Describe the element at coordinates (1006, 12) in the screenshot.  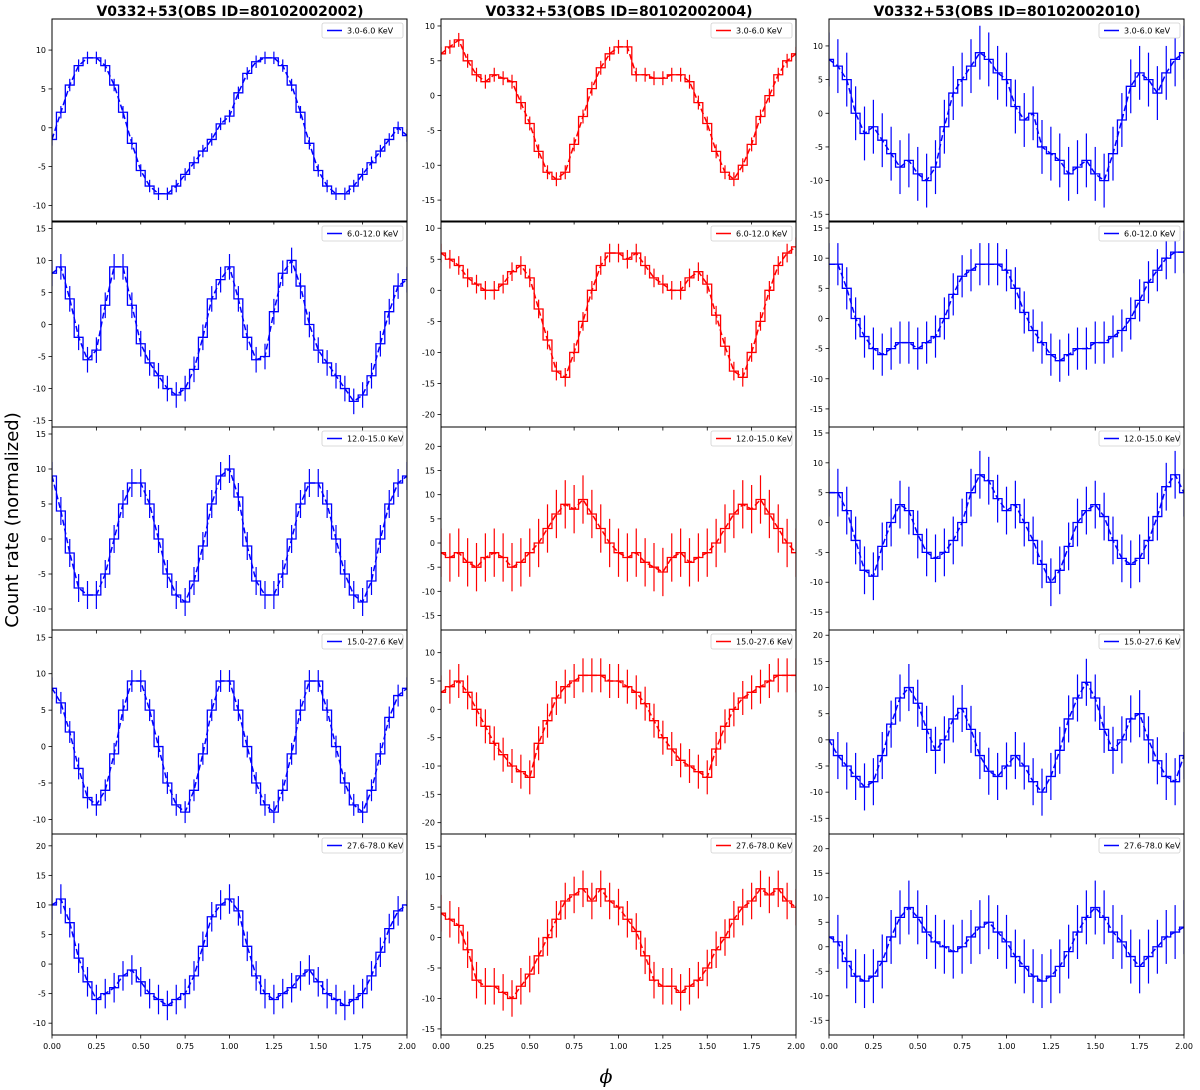
I see `column-title-obs-010: V0332+53(OBS ID=80102002010)` at that location.